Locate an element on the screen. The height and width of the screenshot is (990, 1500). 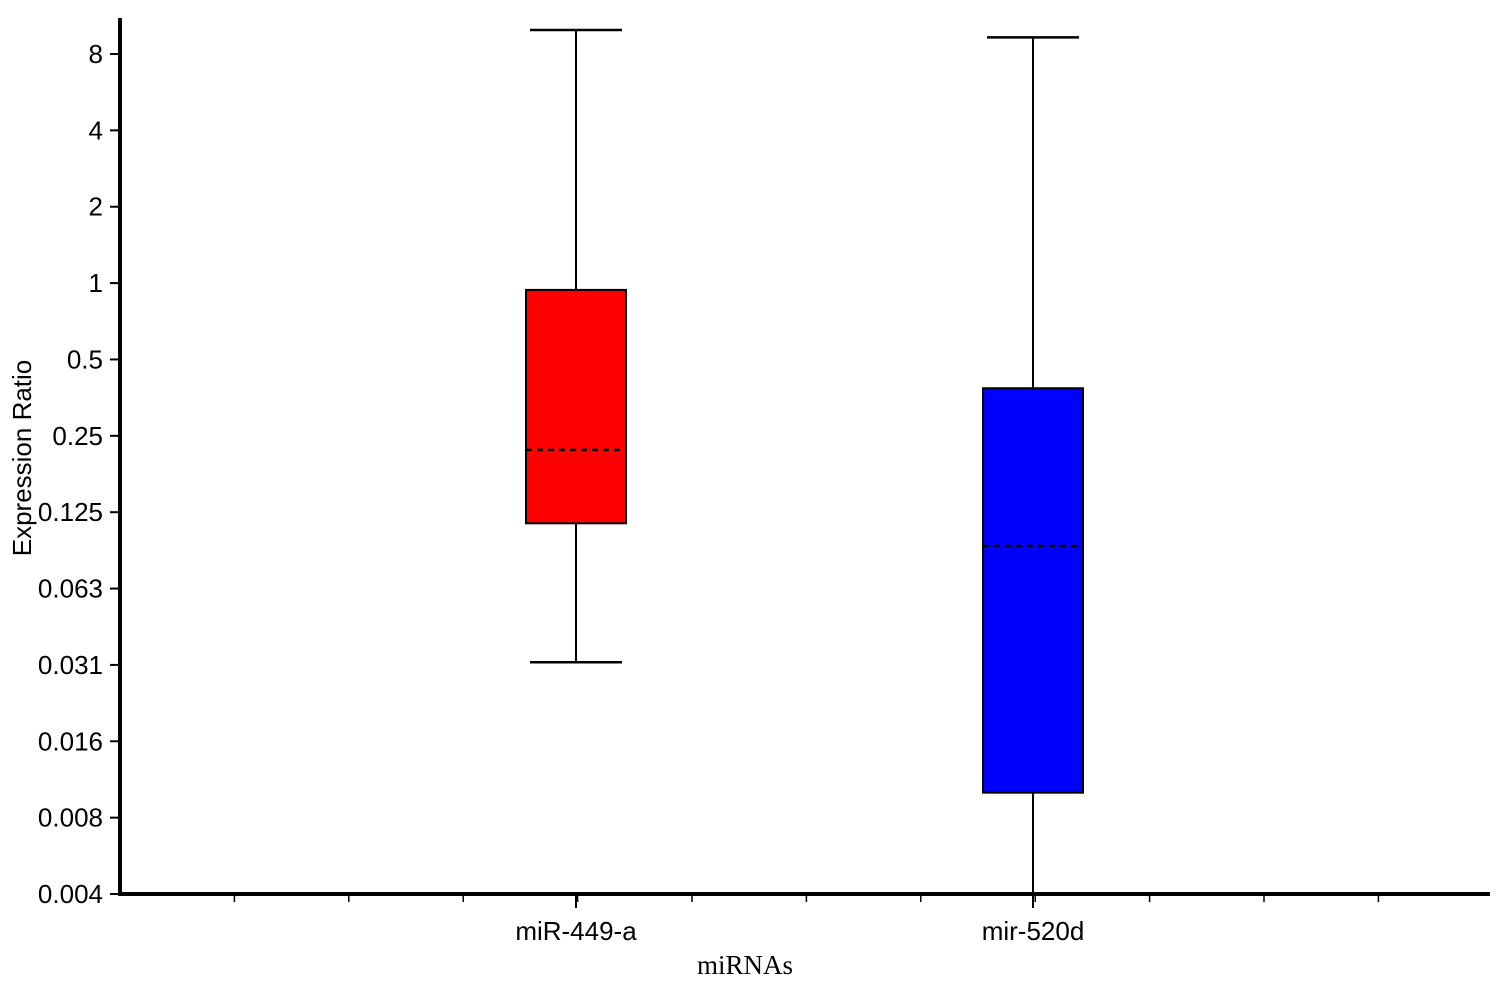
x-tick-label: mir-520d is located at coordinates (1033, 931).